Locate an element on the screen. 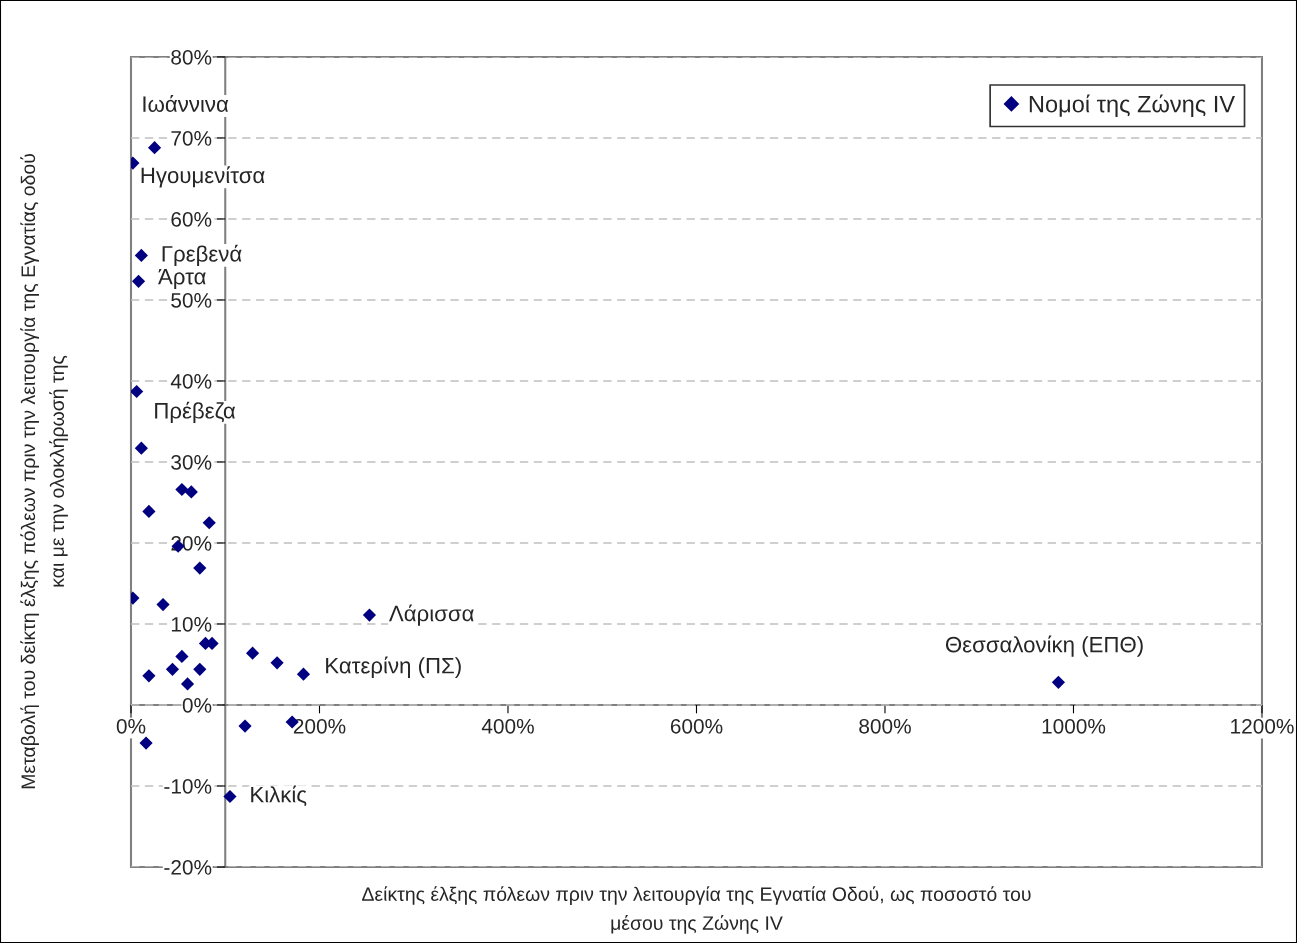  annotation: Ηγουμενίτσα is located at coordinates (203, 177).